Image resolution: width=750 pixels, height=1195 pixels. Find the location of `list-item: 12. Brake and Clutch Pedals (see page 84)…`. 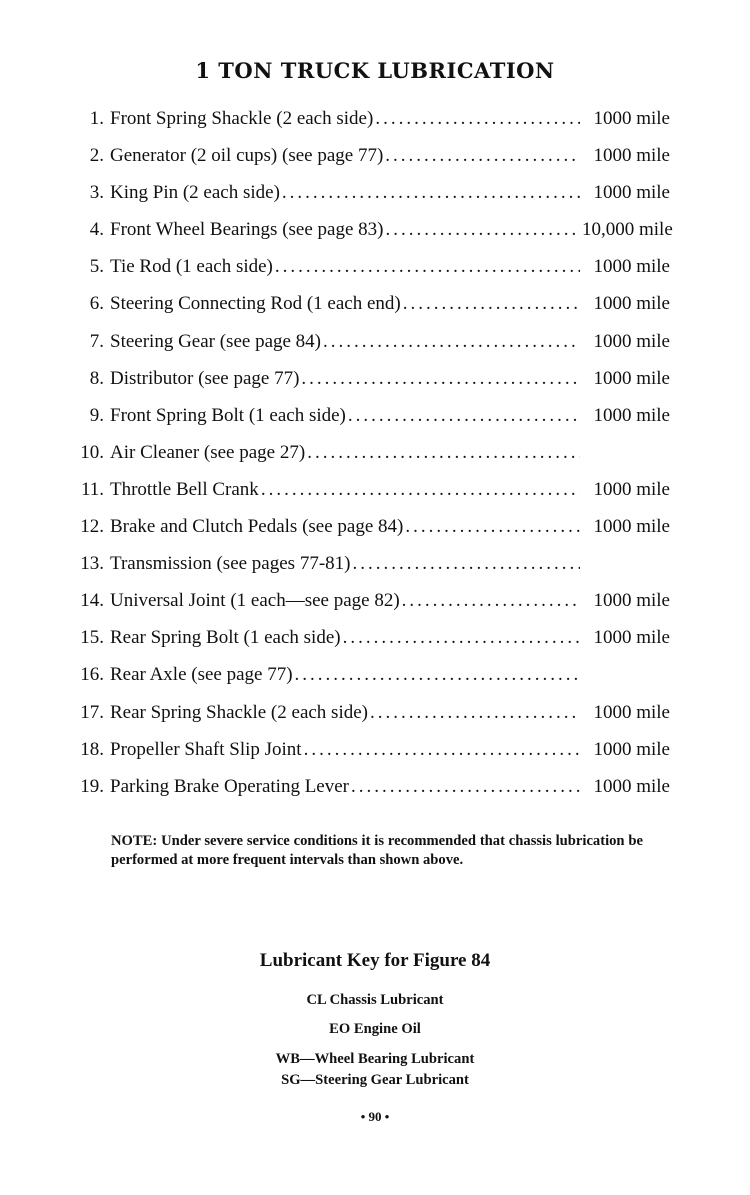

list-item: 12. Brake and Clutch Pedals (see page 84)… is located at coordinates (370, 534).